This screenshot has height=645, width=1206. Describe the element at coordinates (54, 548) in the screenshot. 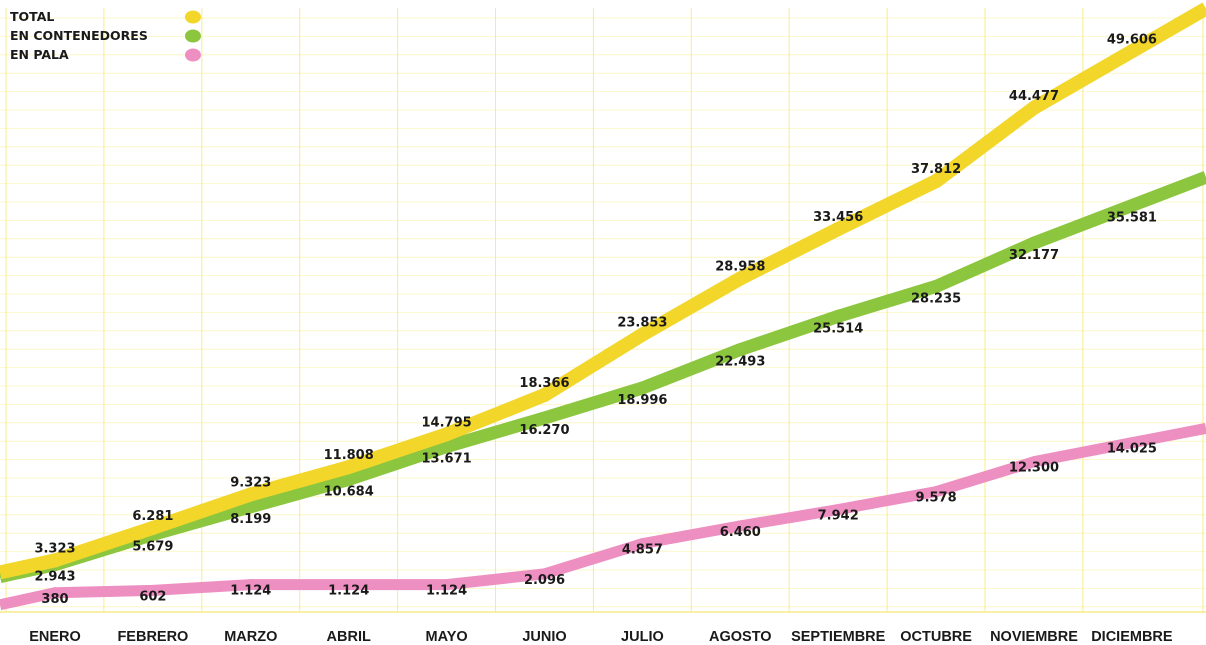

I see `data-label: 3.323` at that location.